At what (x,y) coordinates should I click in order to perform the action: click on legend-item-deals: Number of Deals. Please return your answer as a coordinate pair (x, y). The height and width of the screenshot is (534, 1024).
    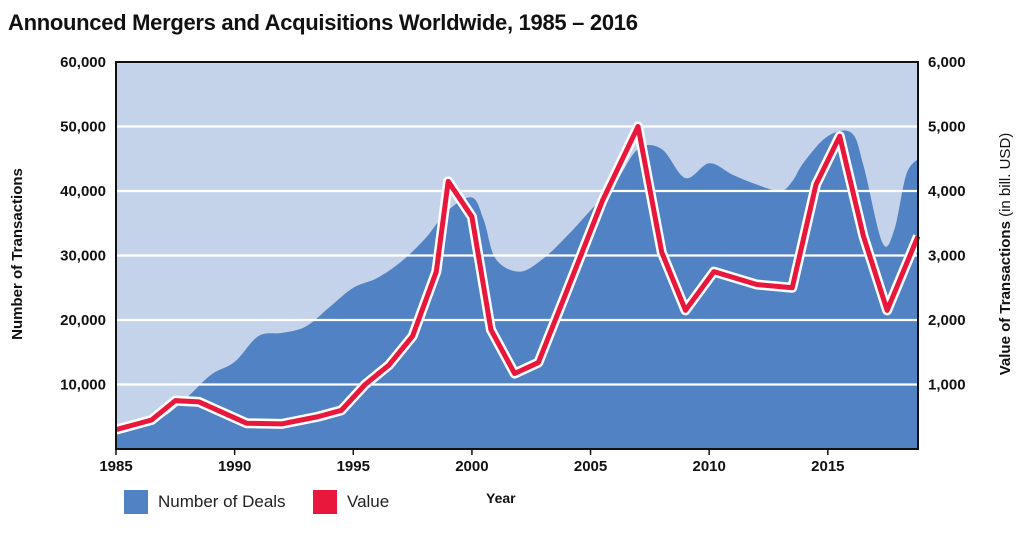
    Looking at the image, I should click on (205, 502).